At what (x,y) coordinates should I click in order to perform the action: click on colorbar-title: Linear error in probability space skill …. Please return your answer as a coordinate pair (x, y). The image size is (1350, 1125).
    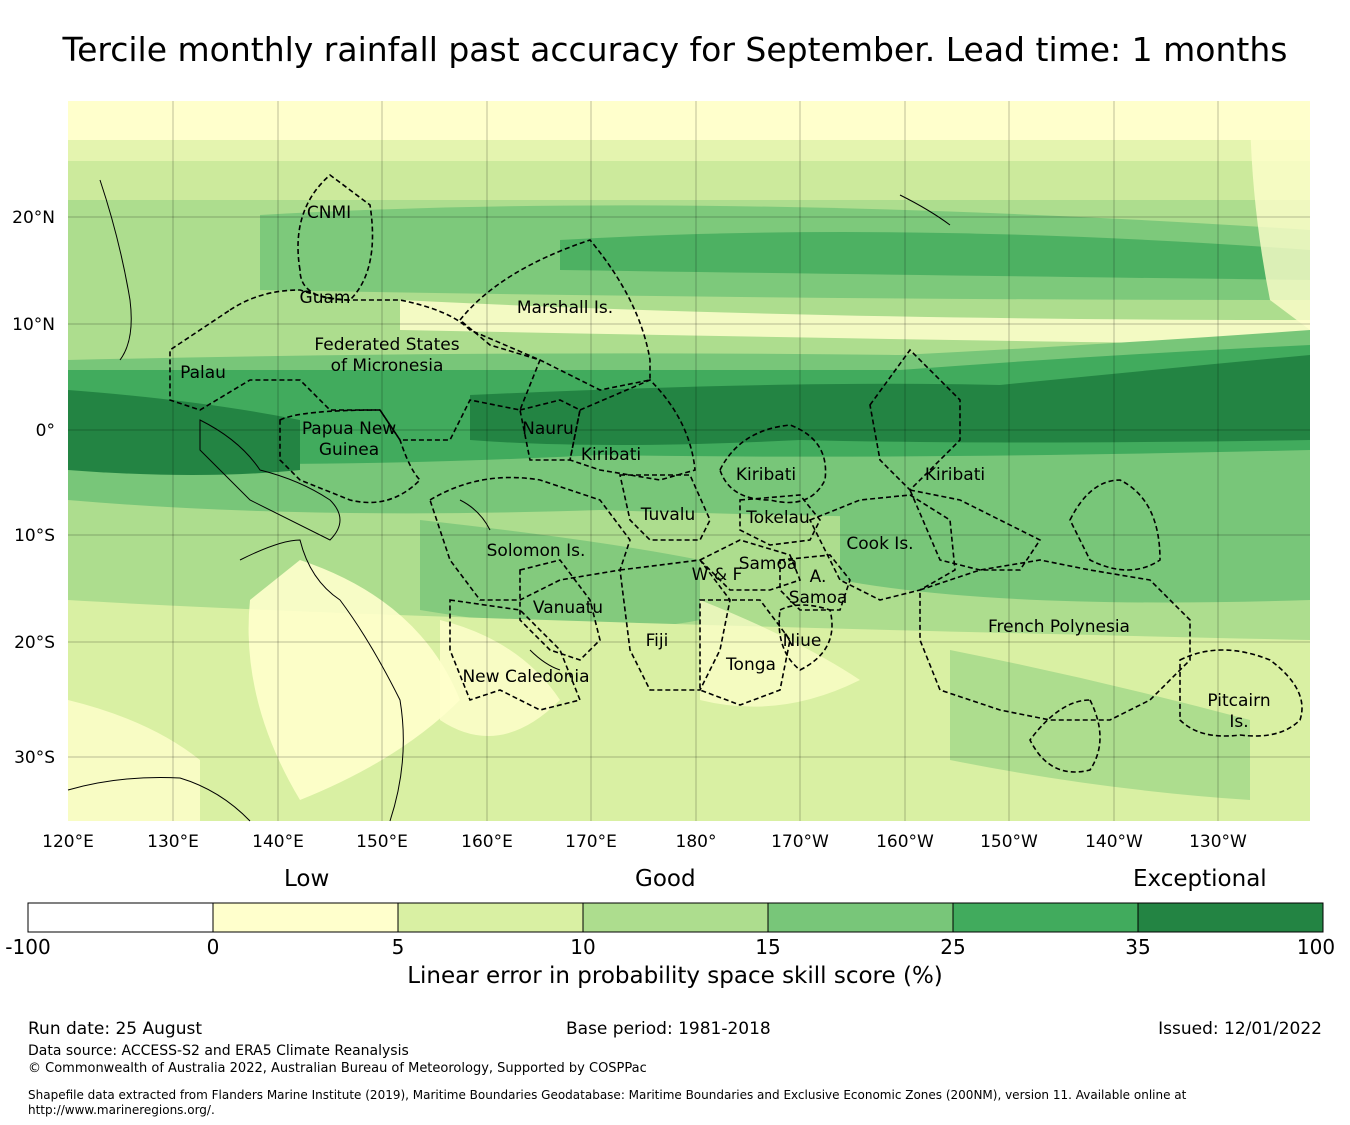
    Looking at the image, I should click on (675, 976).